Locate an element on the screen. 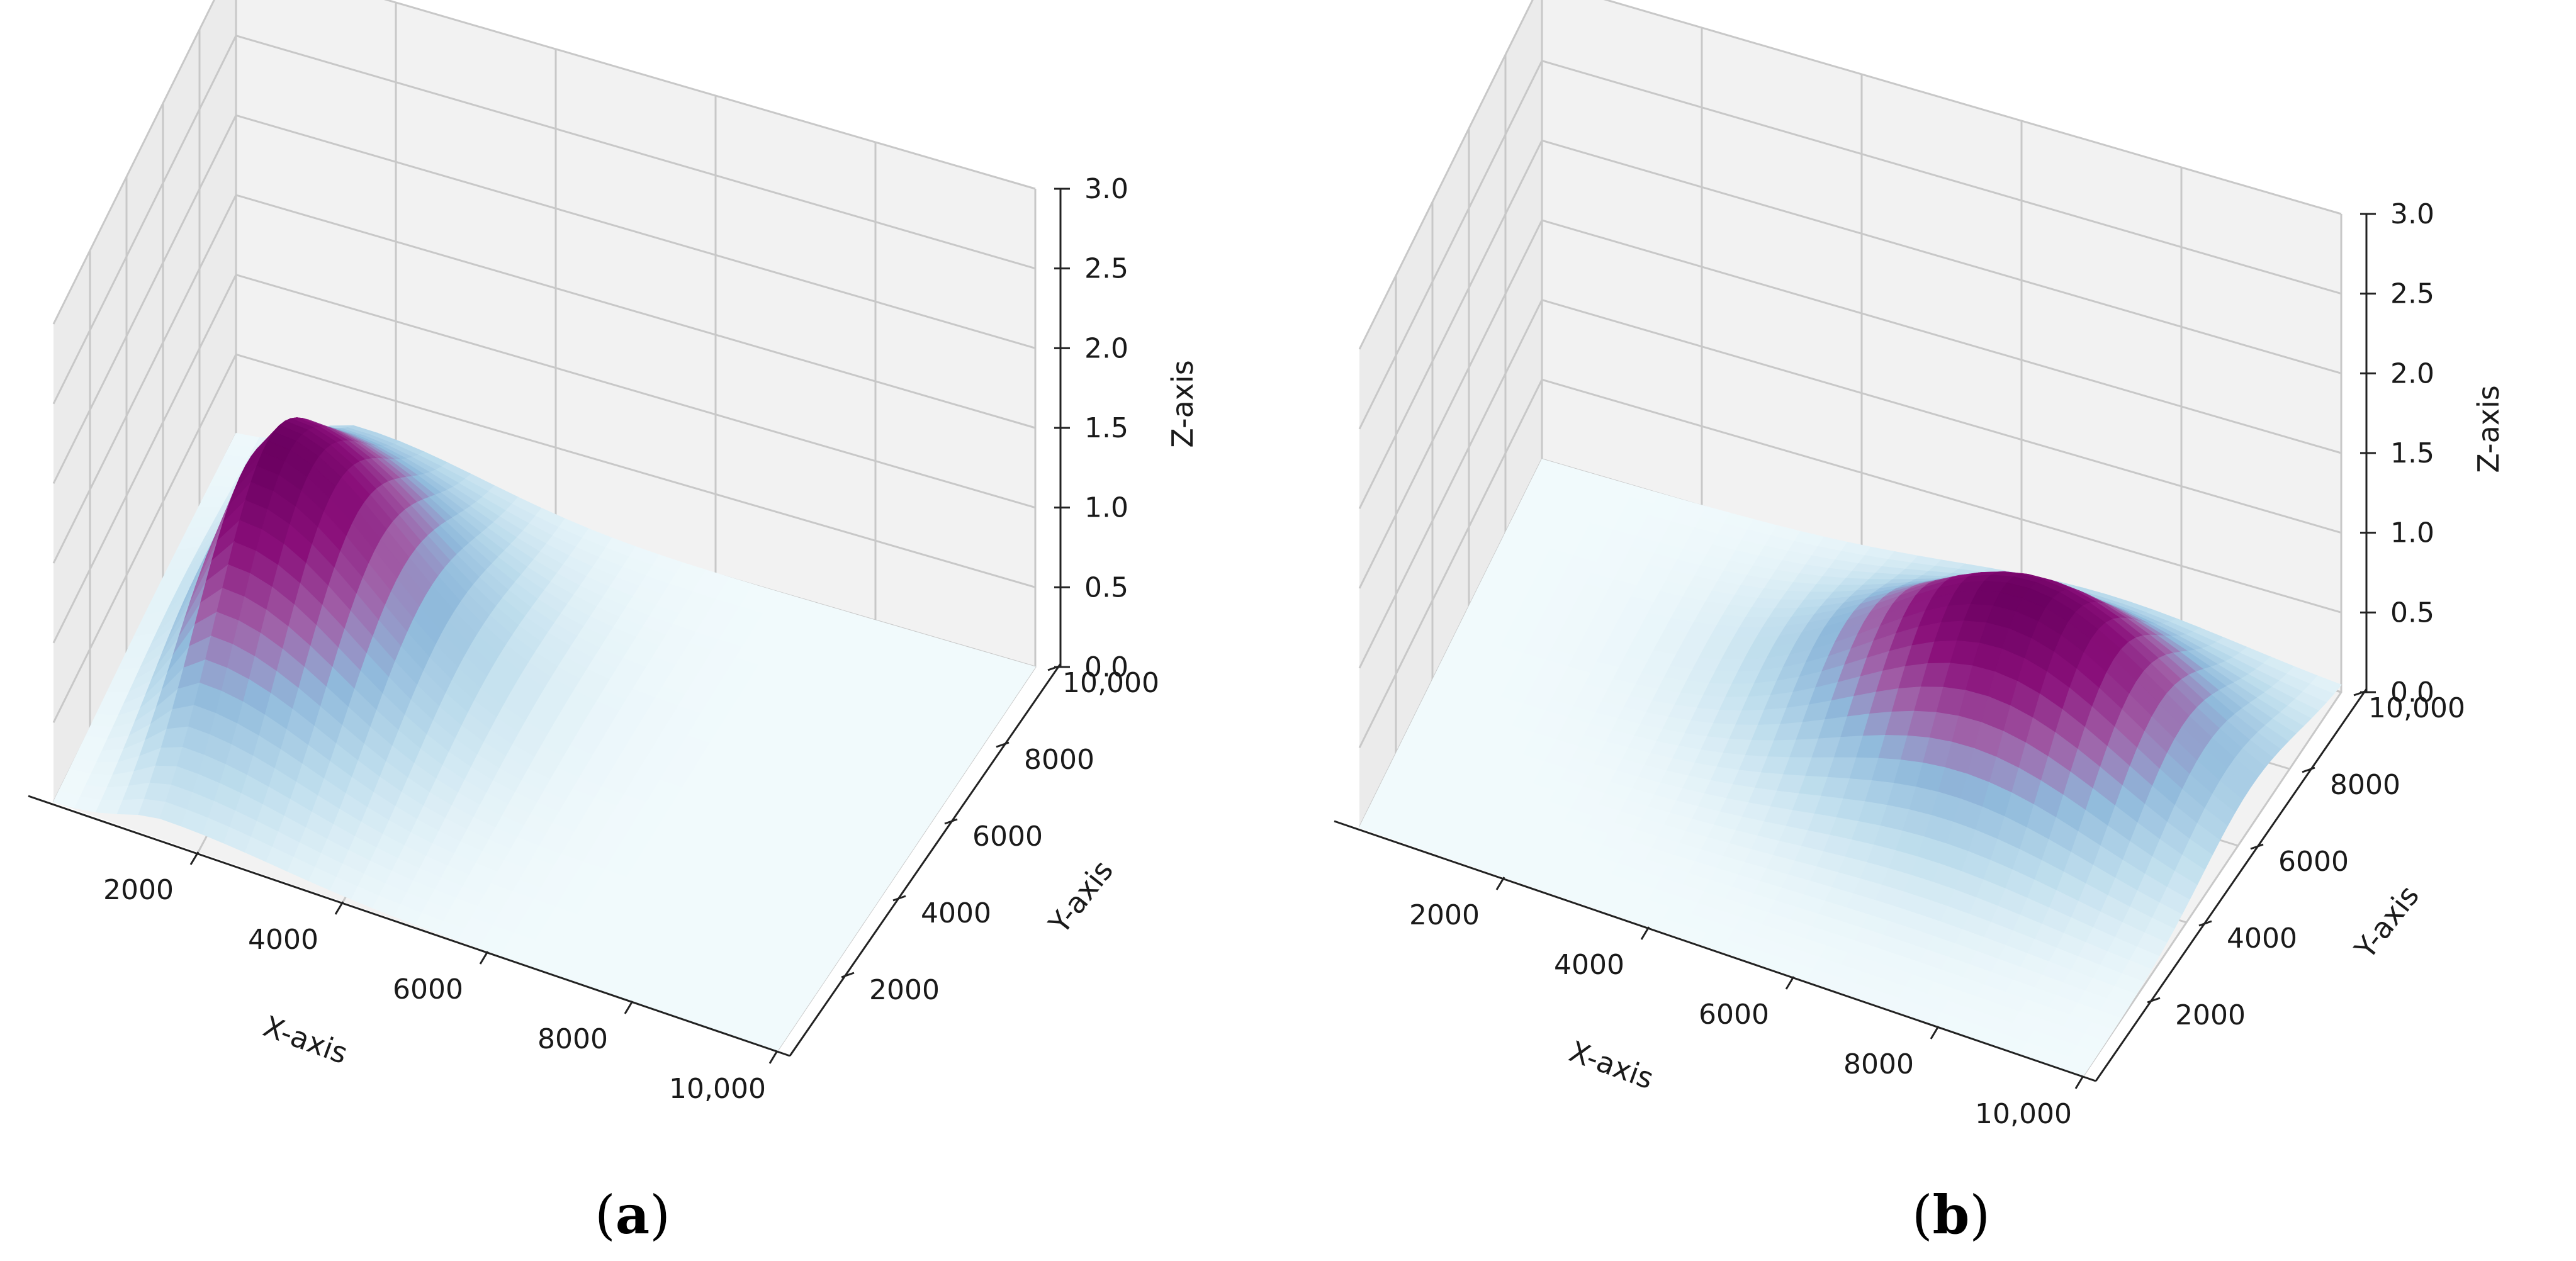 The height and width of the screenshot is (1261, 2576). caption-a: (a) is located at coordinates (632, 1215).